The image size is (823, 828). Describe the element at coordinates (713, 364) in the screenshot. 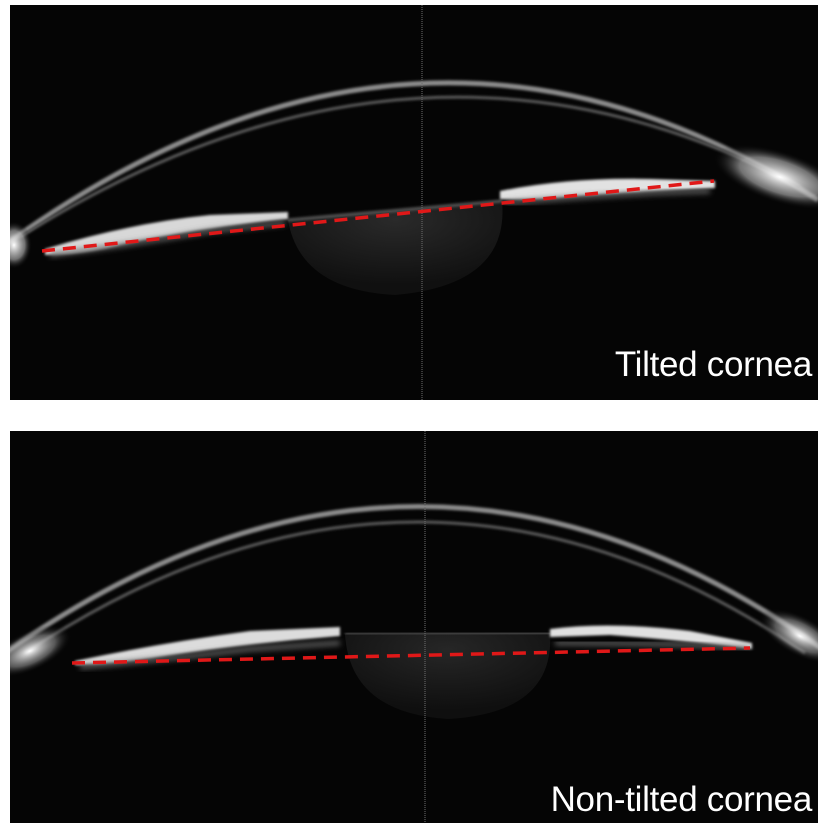

I see `panel-caption-tilted: Tilted cornea` at that location.